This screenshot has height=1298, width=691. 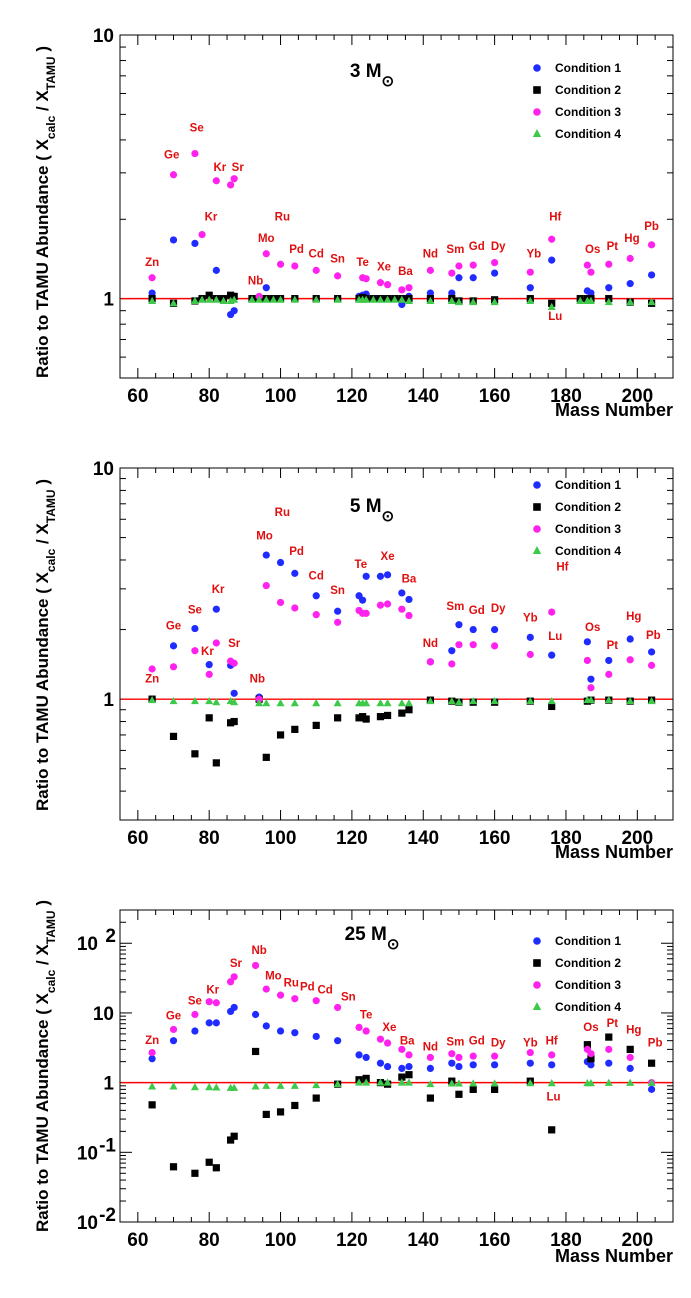 What do you see at coordinates (477, 247) in the screenshot?
I see `element-label: Gd` at bounding box center [477, 247].